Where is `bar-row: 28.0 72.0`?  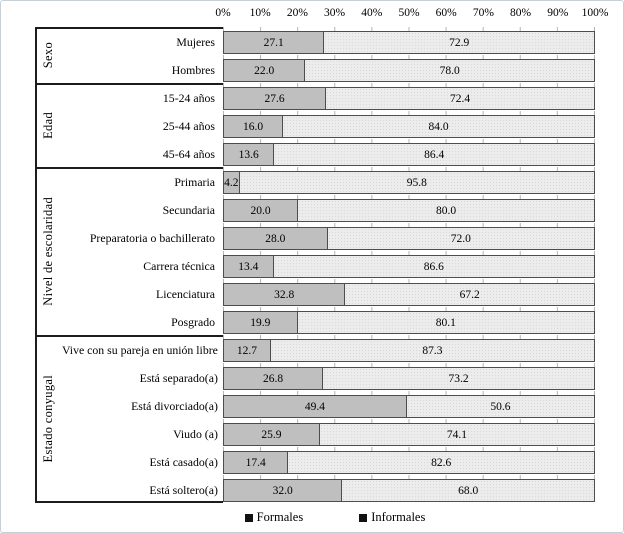
bar-row: 28.0 72.0 is located at coordinates (409, 237).